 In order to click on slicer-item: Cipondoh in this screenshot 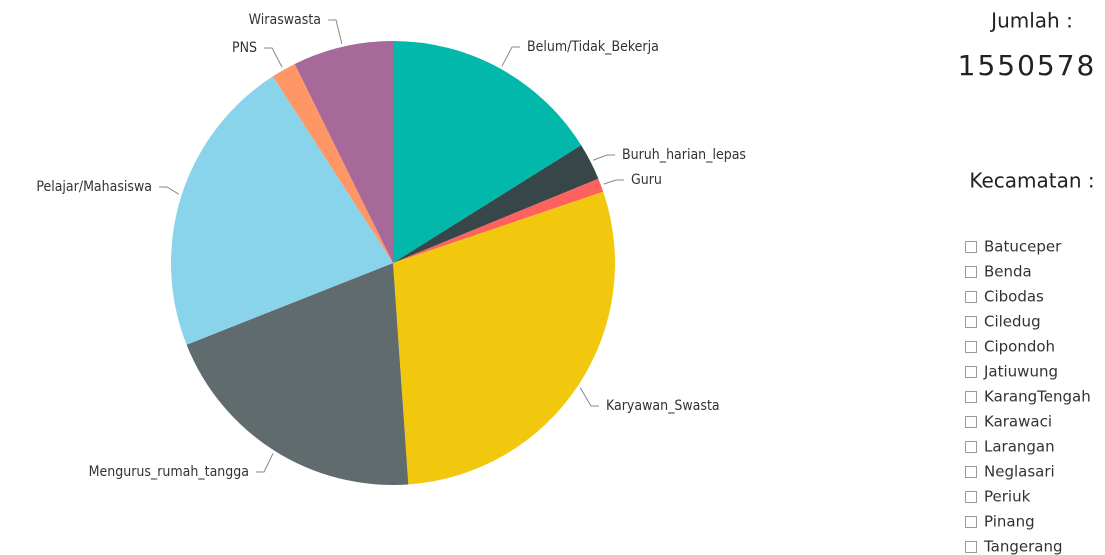, I will do `click(1019, 347)`.